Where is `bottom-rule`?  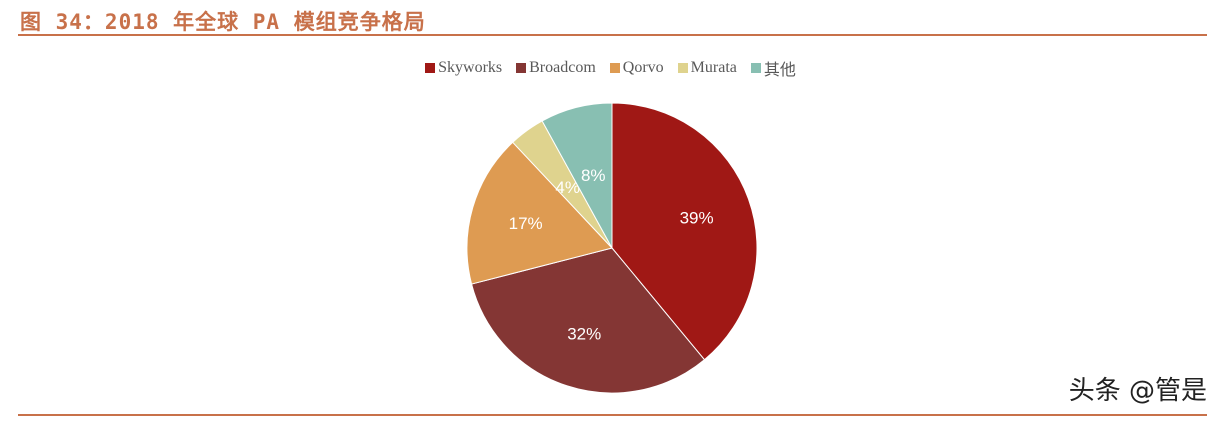
bottom-rule is located at coordinates (612, 415).